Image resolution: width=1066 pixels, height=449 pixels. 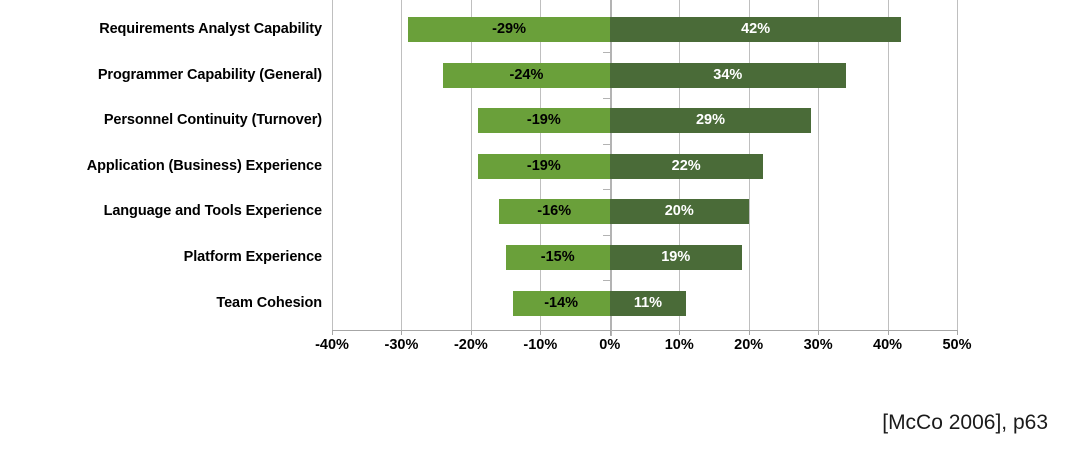 I want to click on bar-value-label-positive: 34%, so click(x=728, y=74).